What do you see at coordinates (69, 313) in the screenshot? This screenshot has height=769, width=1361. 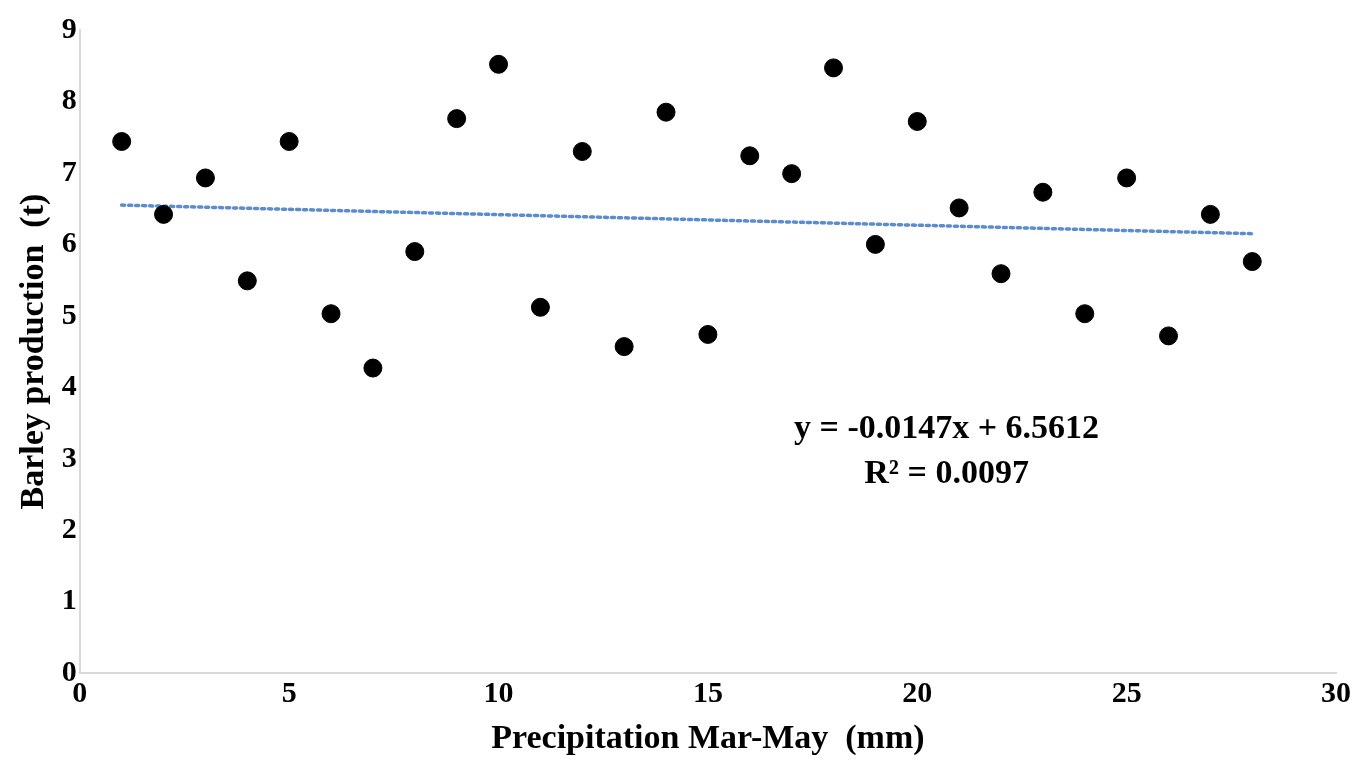 I see `y-tick-label: 5` at bounding box center [69, 313].